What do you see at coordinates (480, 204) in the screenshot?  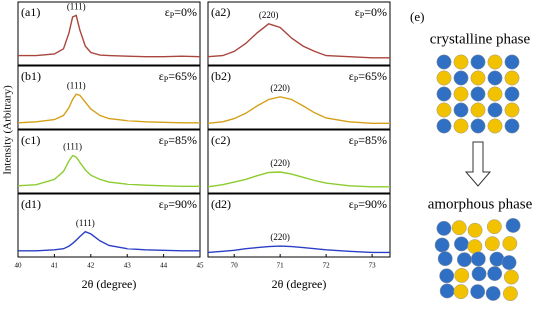 I see `phase-label: amorphous phase` at bounding box center [480, 204].